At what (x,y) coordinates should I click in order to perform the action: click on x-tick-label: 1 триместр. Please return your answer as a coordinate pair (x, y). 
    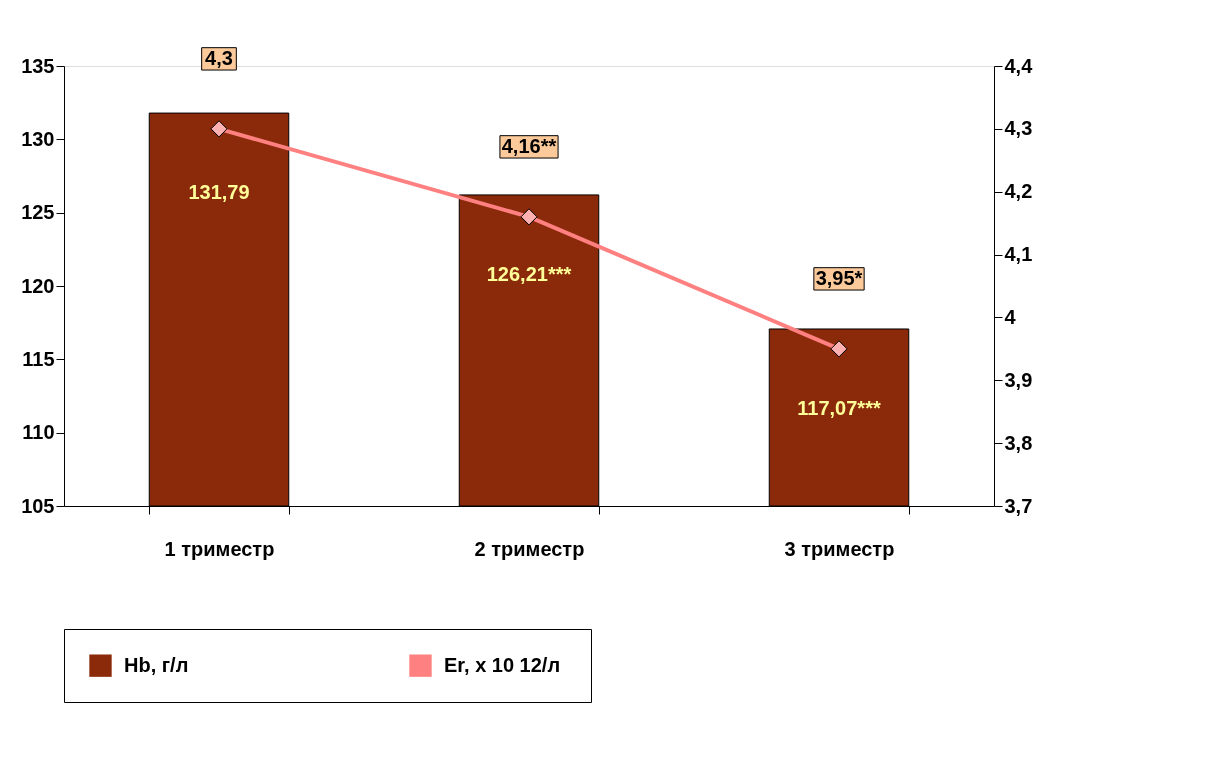
    Looking at the image, I should click on (219, 548).